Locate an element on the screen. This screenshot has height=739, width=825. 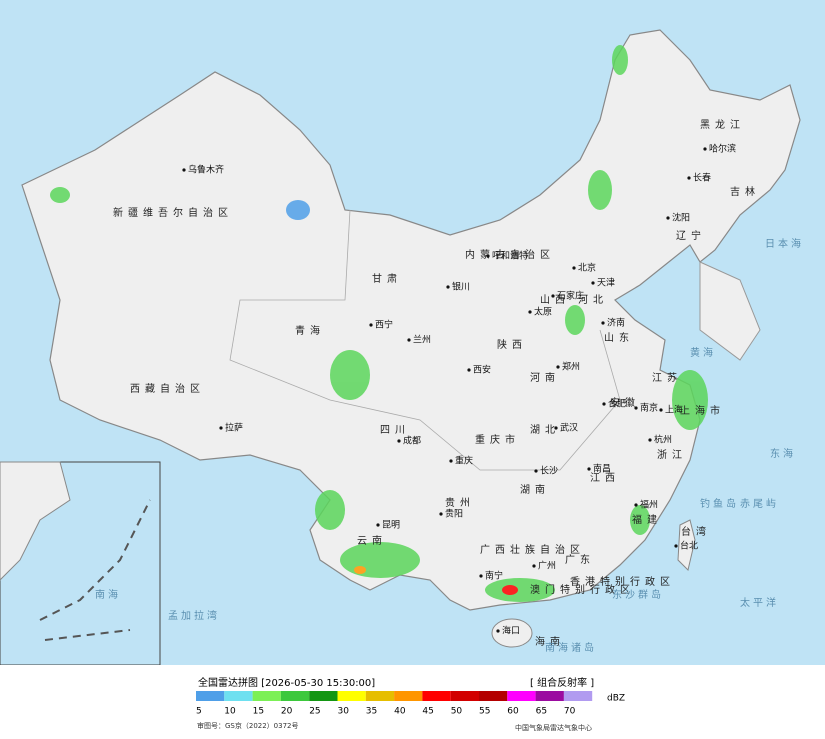
city-label: 昆明 is located at coordinates (391, 525).